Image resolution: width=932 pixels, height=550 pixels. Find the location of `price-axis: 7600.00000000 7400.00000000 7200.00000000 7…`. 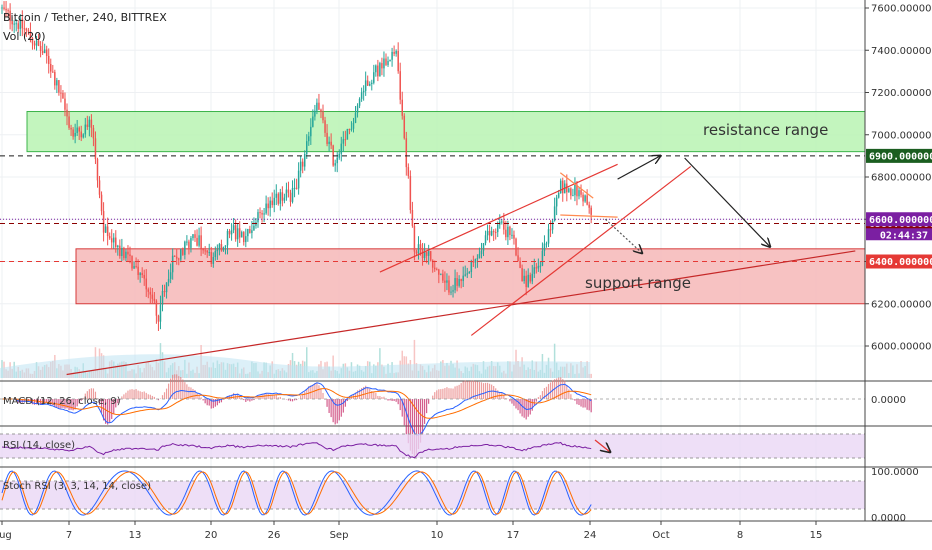

price-axis: 7600.00000000 7400.00000000 7200.00000000 7… is located at coordinates (898, 262).